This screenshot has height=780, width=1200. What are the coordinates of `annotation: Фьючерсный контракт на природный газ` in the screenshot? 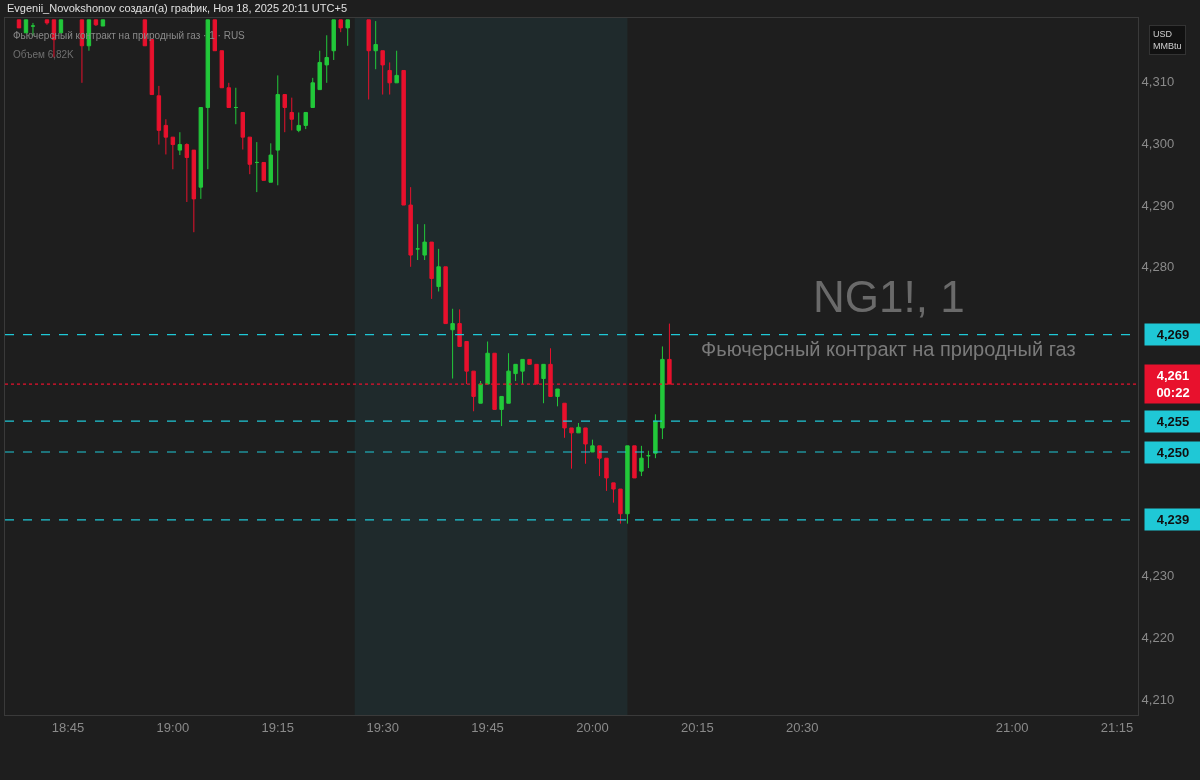 It's located at (888, 349).